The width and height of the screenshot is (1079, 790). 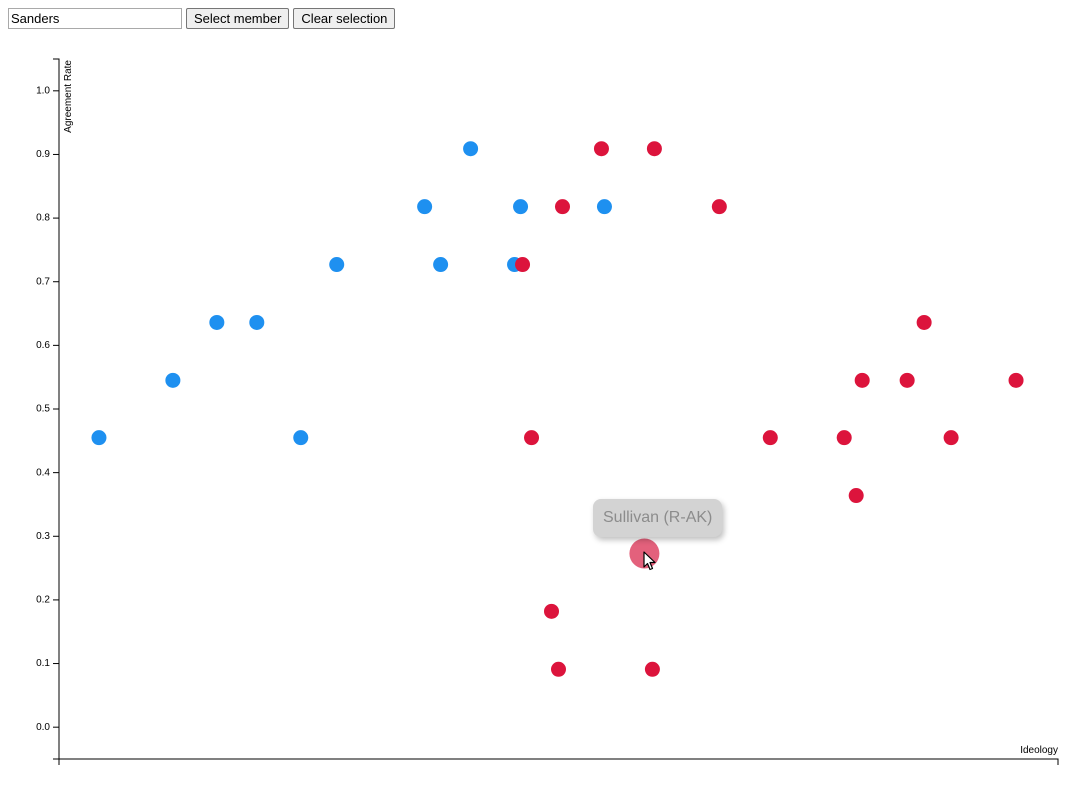 I want to click on y-tick-label: 0.6, so click(x=43, y=345).